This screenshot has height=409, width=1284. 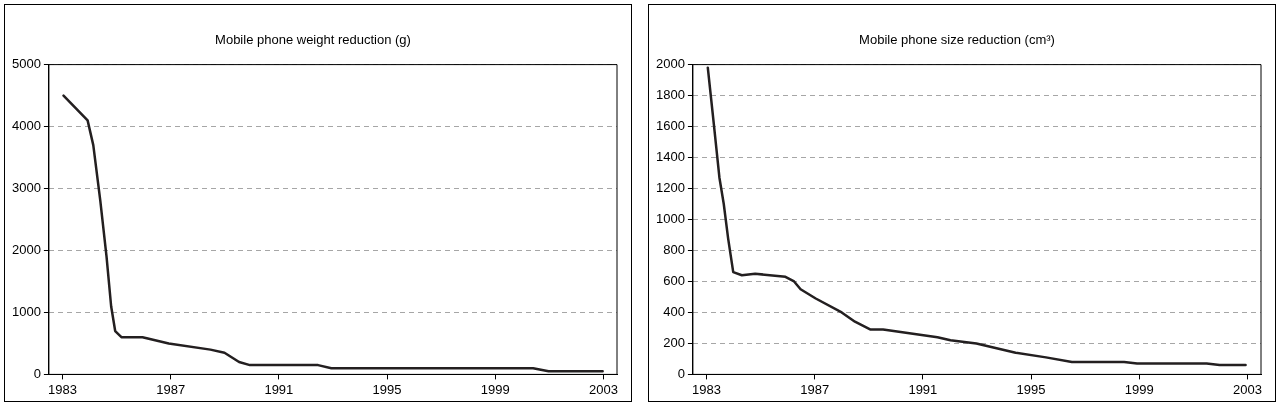 I want to click on chart-title: Mobile phone size reduction (cm³), so click(x=957, y=40).